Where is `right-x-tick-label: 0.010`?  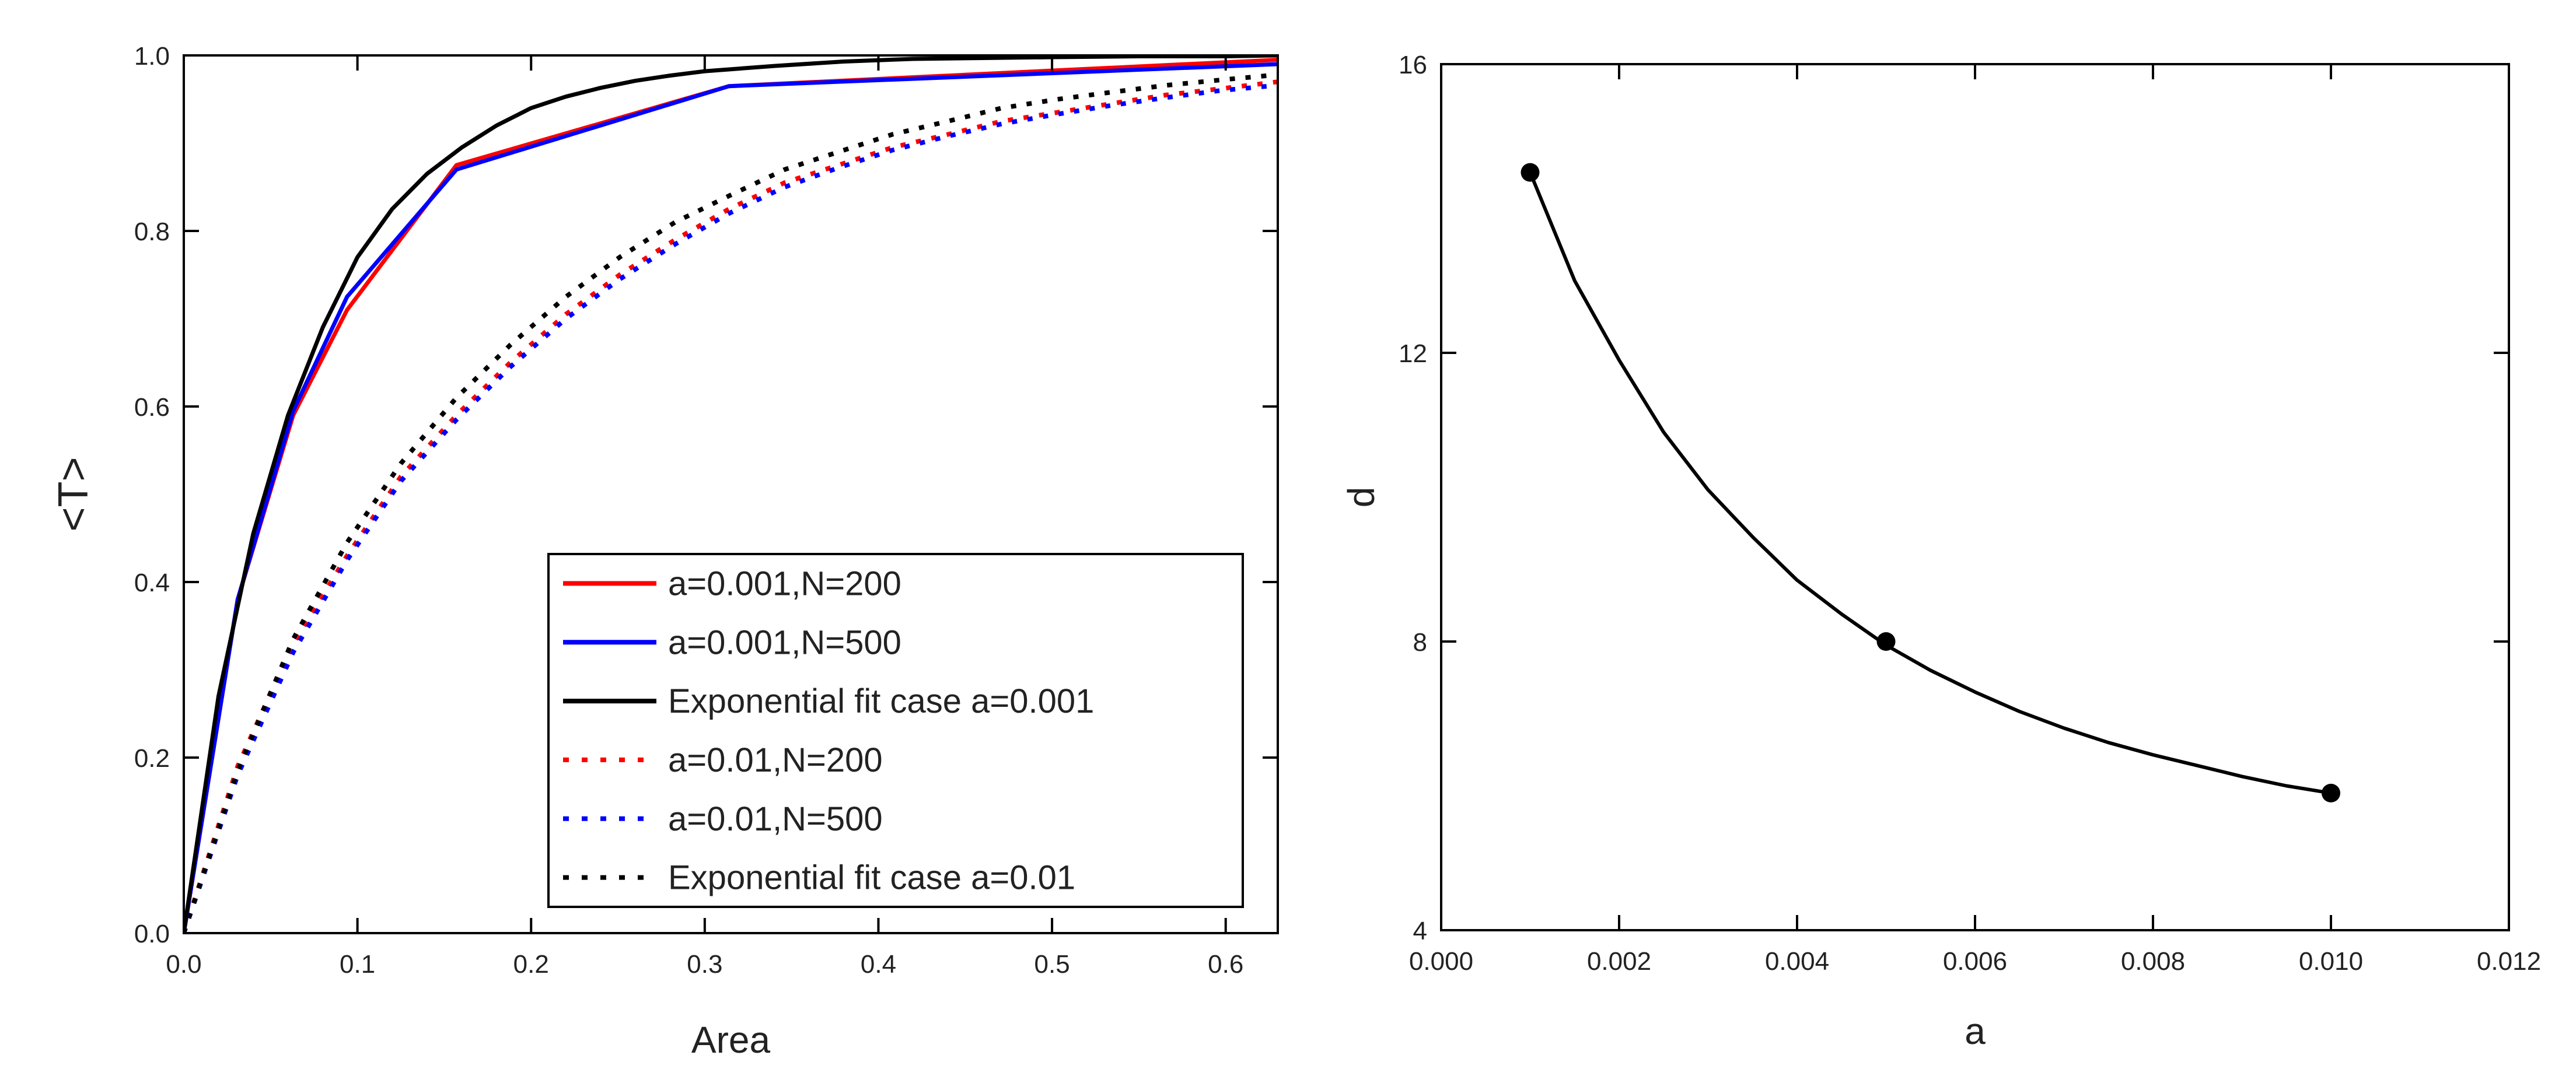 right-x-tick-label: 0.010 is located at coordinates (2331, 961).